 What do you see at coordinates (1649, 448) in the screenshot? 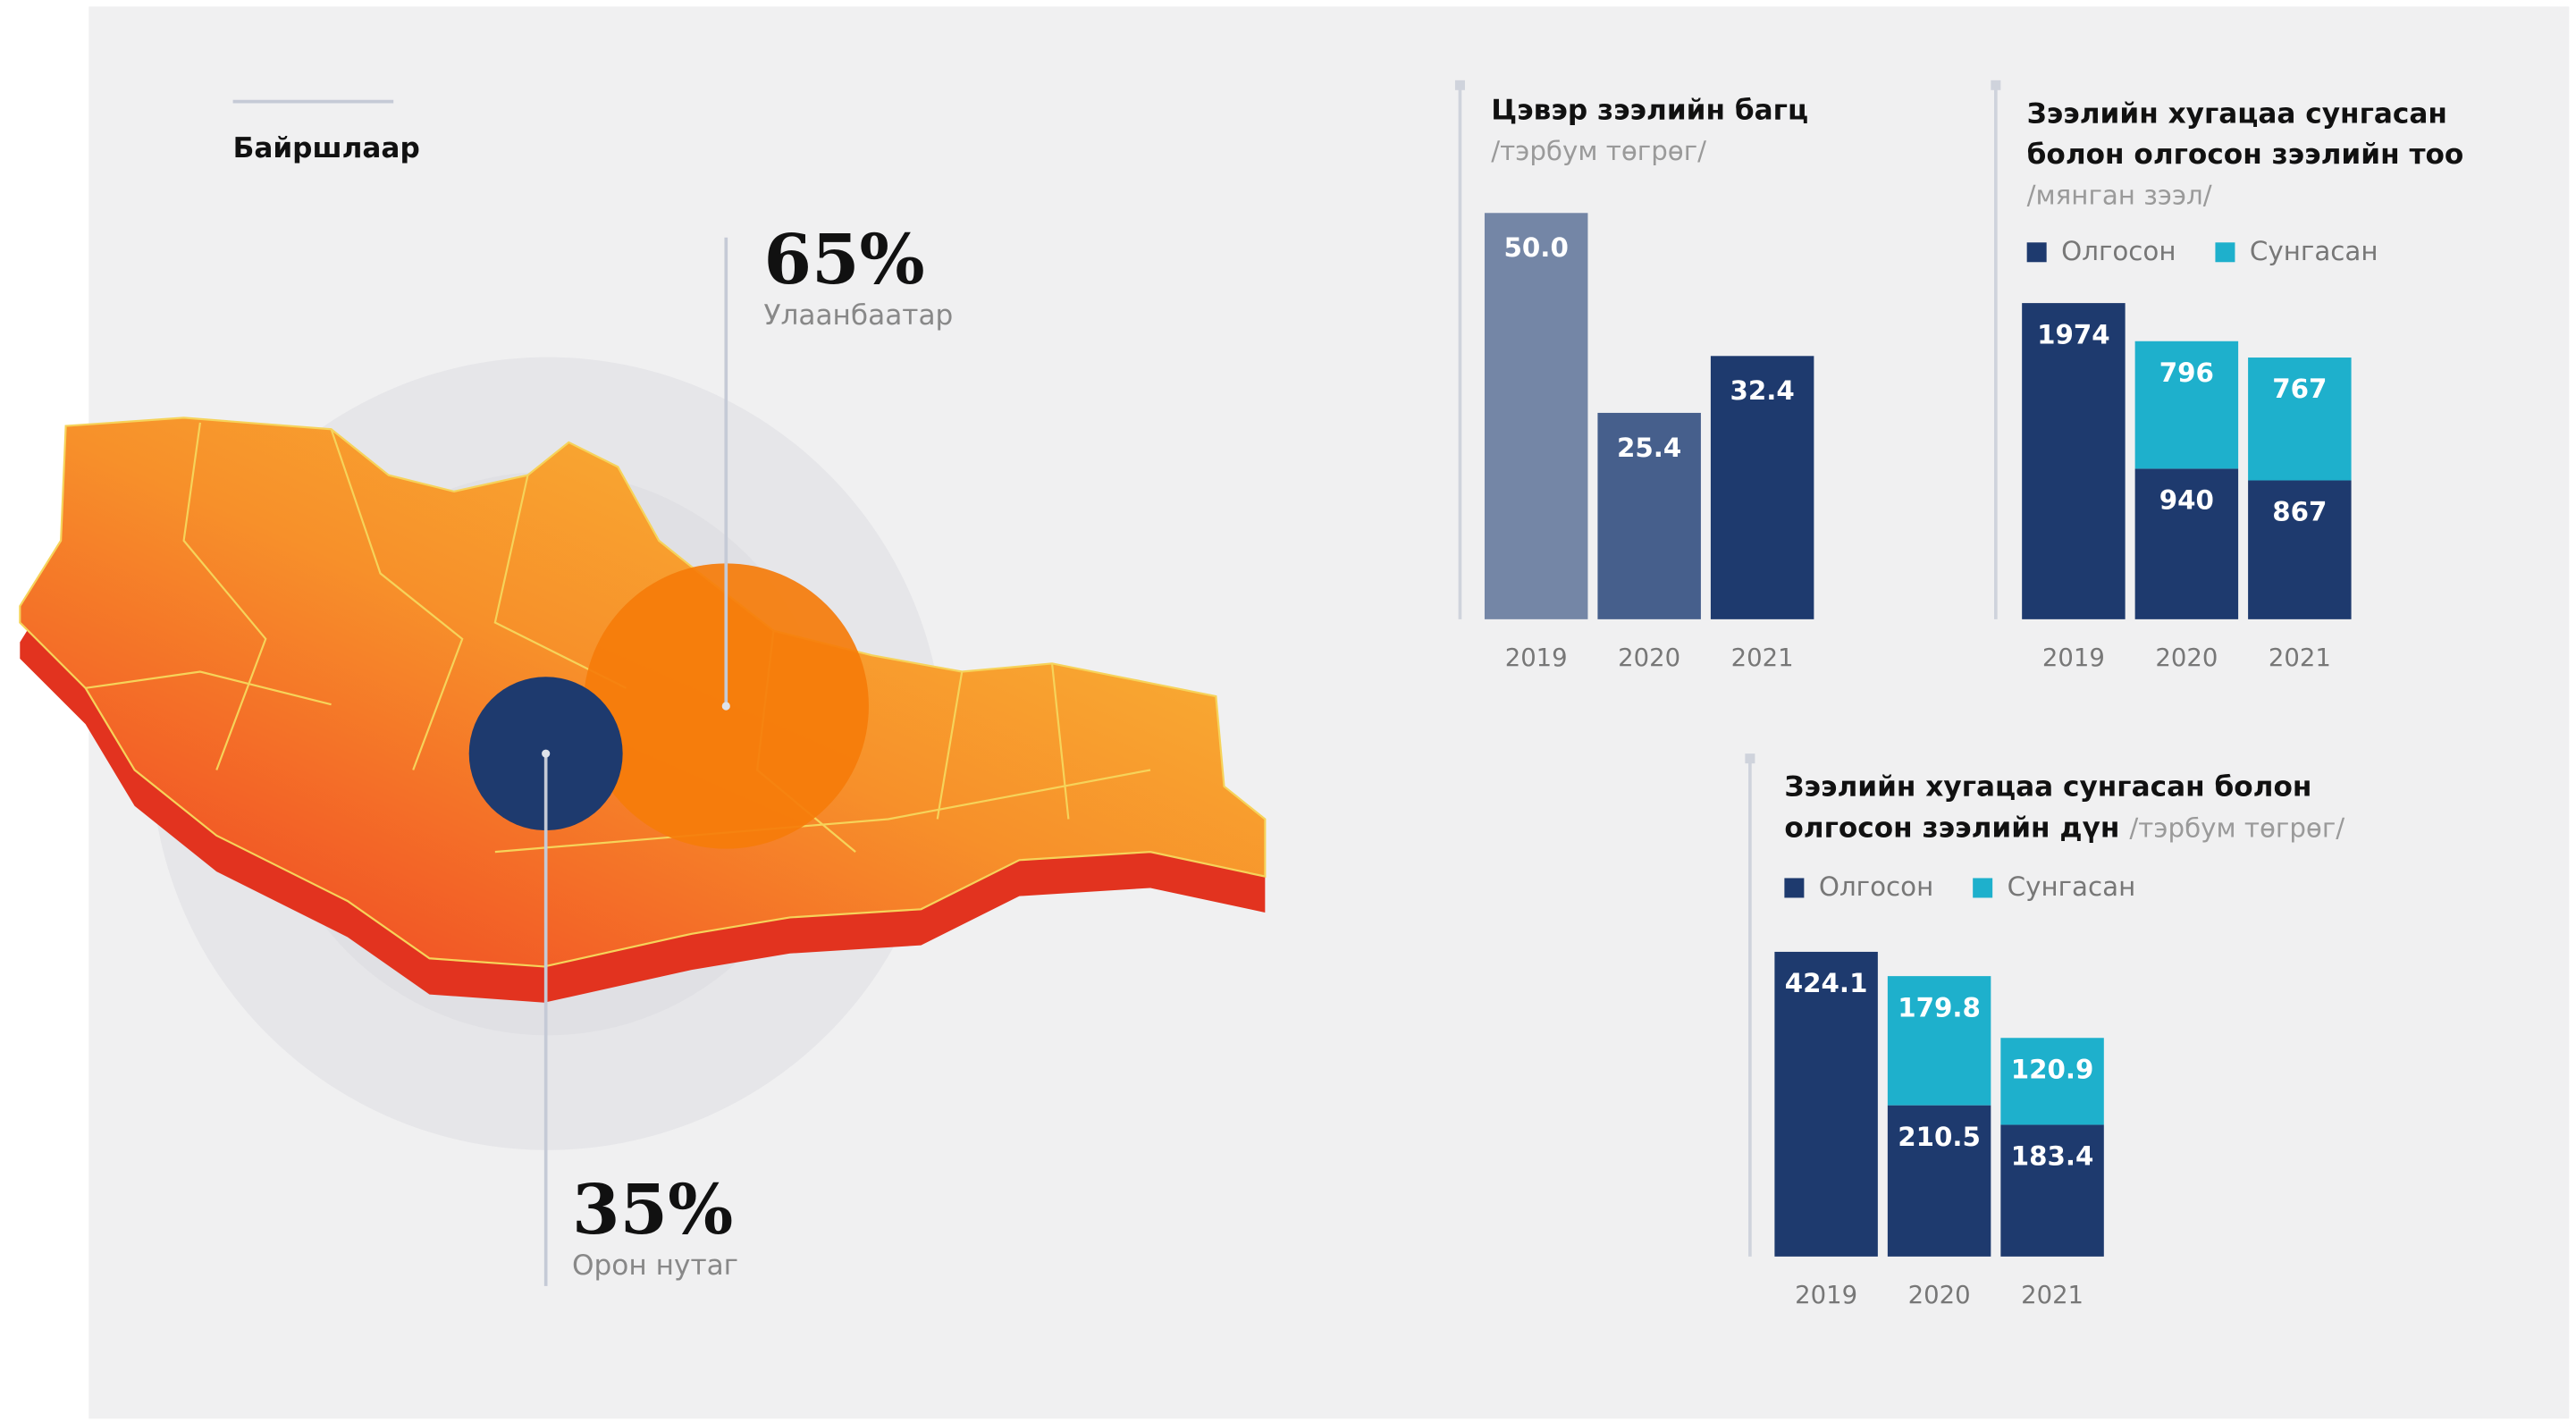
I see `data-label: 25.4` at bounding box center [1649, 448].